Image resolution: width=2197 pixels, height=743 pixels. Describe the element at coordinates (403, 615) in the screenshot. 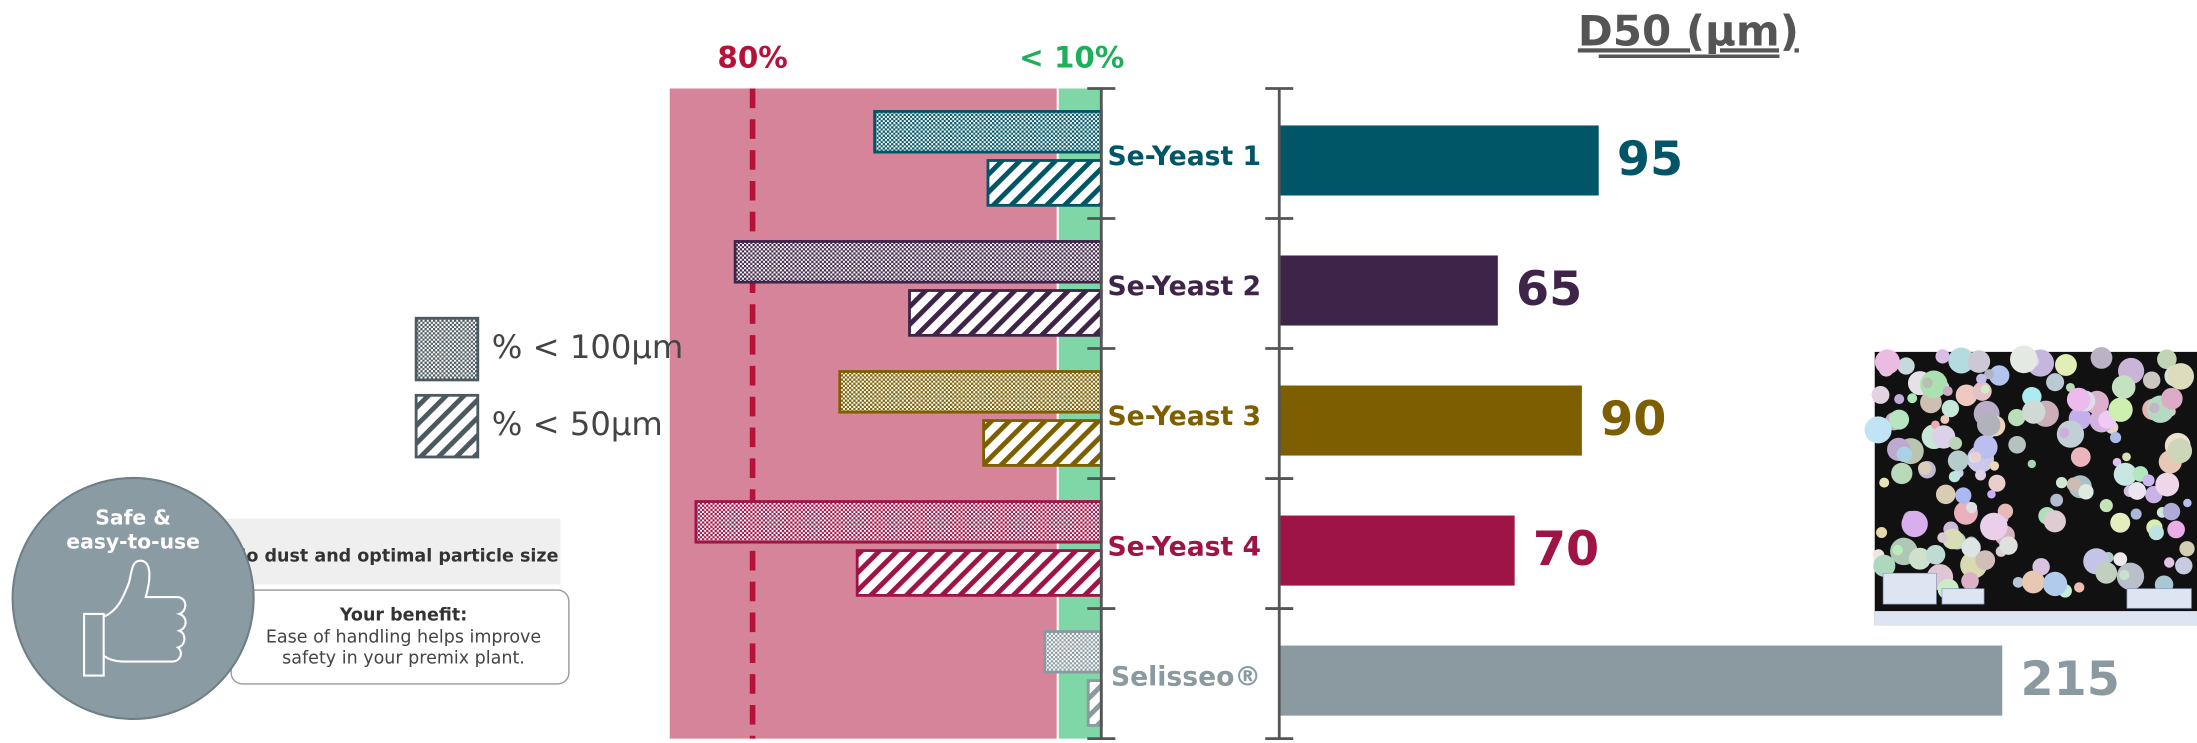

I see `benefit-title: Your benefit:` at that location.